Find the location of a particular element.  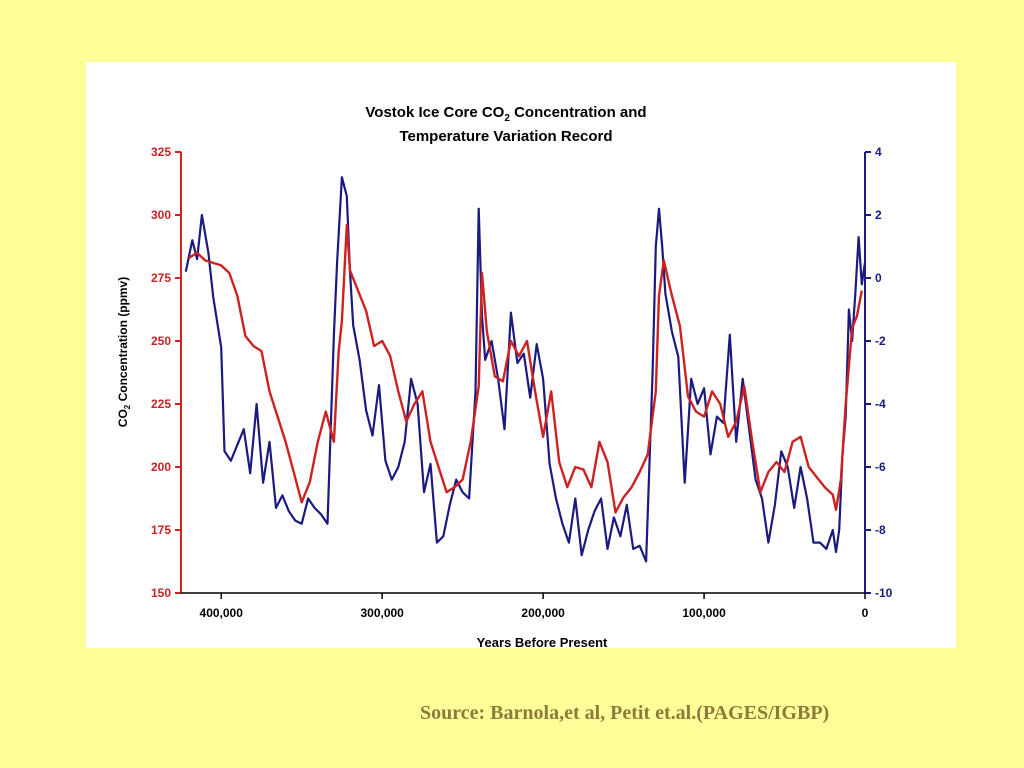

right-axis-tick-label: -10 is located at coordinates (884, 593).